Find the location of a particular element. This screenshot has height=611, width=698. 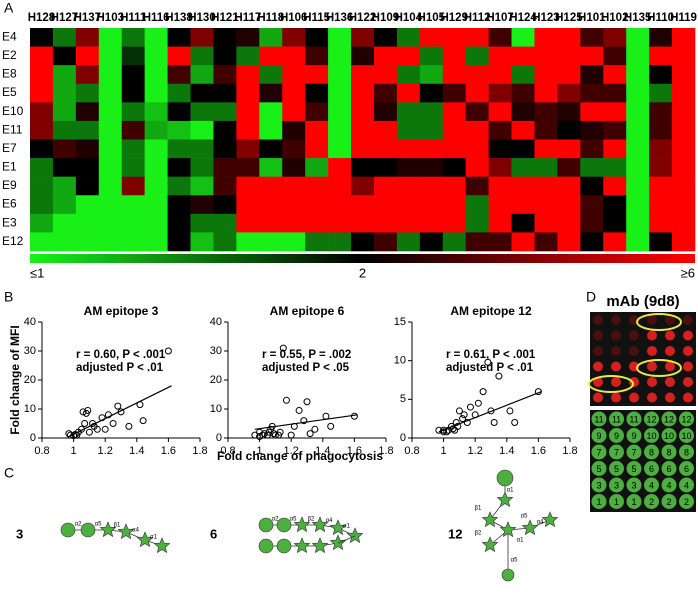

x-tick-label: 1.6 is located at coordinates (168, 451).